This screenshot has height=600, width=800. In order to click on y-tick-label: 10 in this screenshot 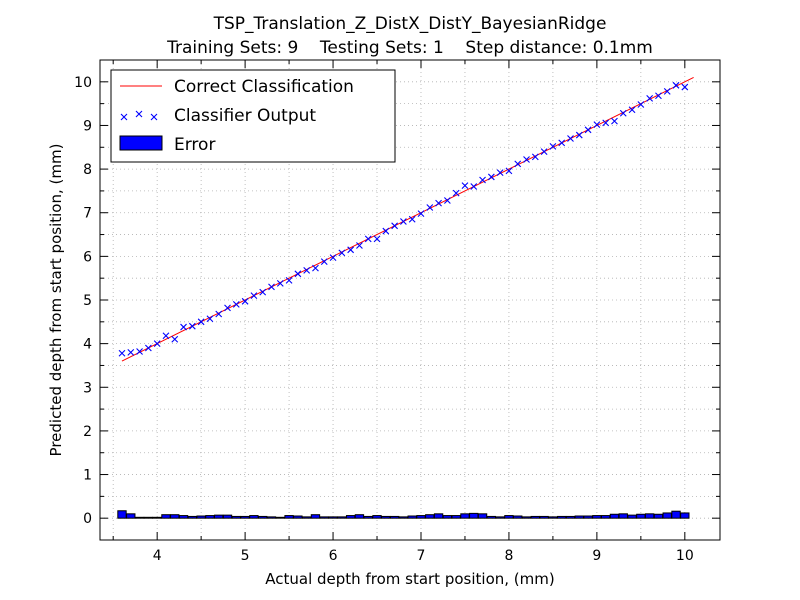, I will do `click(83, 83)`.